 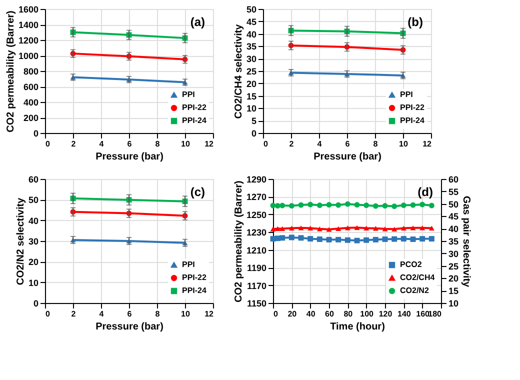 I want to click on y-tick-label: 45, so click(x=251, y=21).